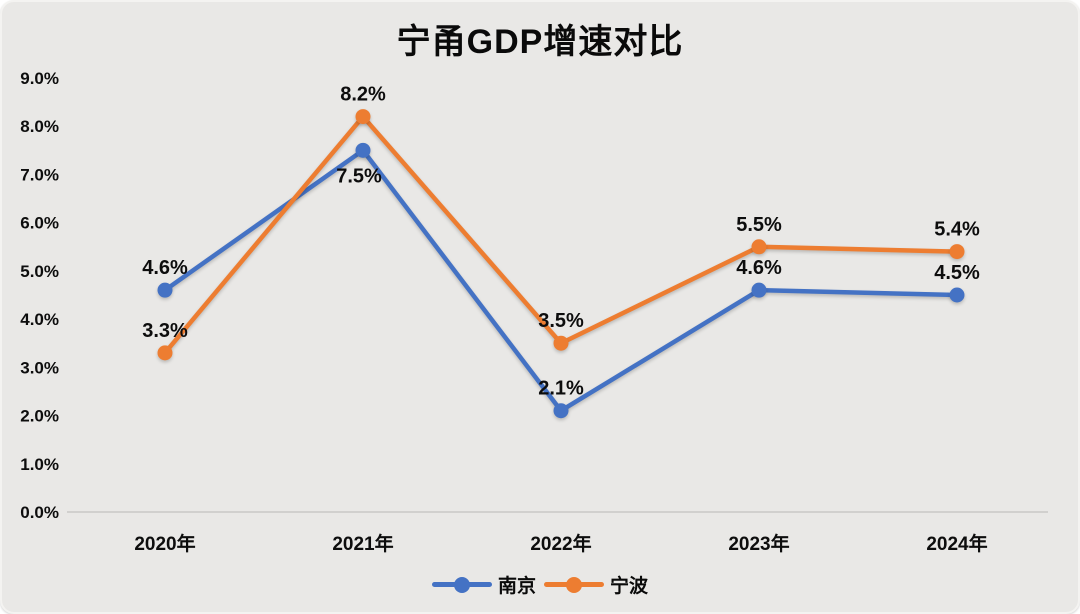 This screenshot has width=1080, height=614. Describe the element at coordinates (39, 174) in the screenshot. I see `y-tick-label: 7.0%` at that location.